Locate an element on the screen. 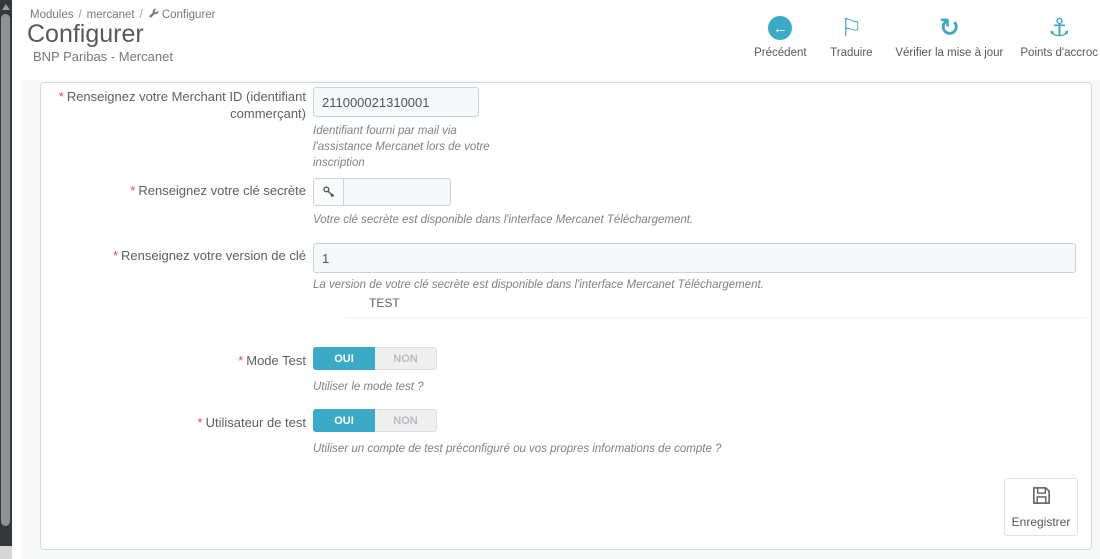 Image resolution: width=1100 pixels, height=559 pixels. merchant-id-input is located at coordinates (396, 102).